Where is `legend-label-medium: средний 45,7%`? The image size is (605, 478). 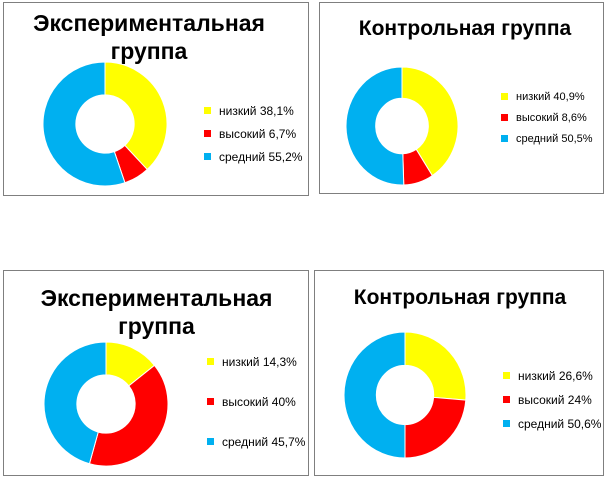 legend-label-medium: средний 45,7% is located at coordinates (264, 442).